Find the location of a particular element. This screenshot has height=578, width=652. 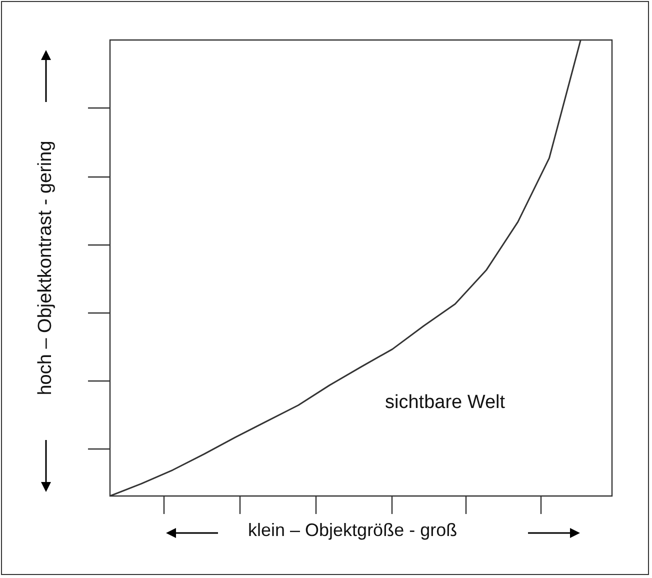

annotation: sichtbare Welt is located at coordinates (445, 403).